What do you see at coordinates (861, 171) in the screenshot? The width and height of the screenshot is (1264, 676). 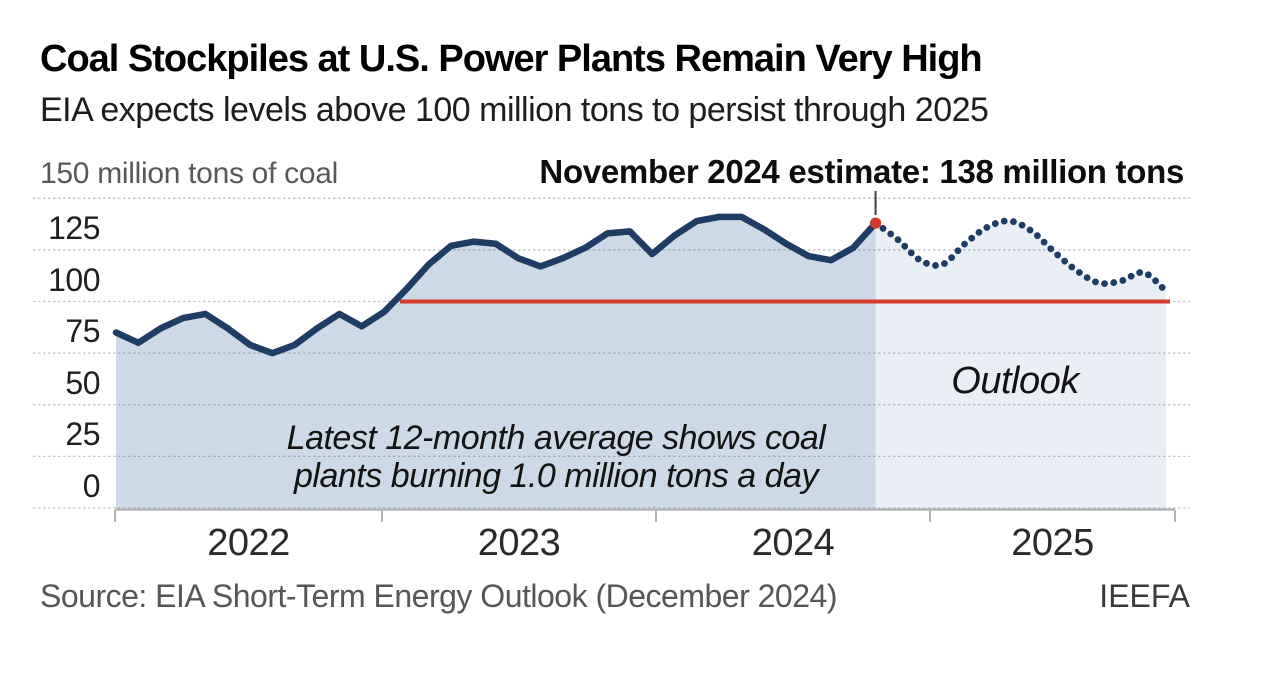 I see `estimate-annotation: November 2024 estimate: 138 million tons` at bounding box center [861, 171].